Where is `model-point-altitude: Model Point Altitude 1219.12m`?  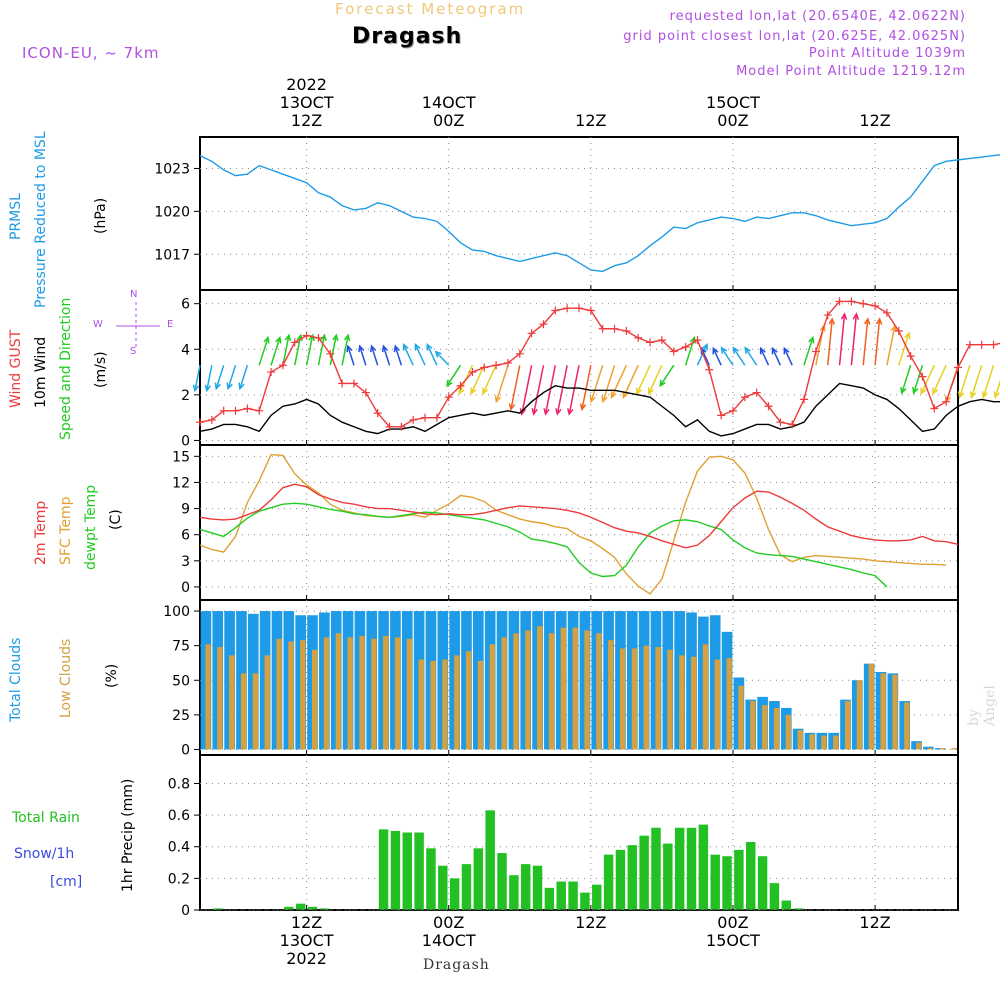 model-point-altitude: Model Point Altitude 1219.12m is located at coordinates (851, 71).